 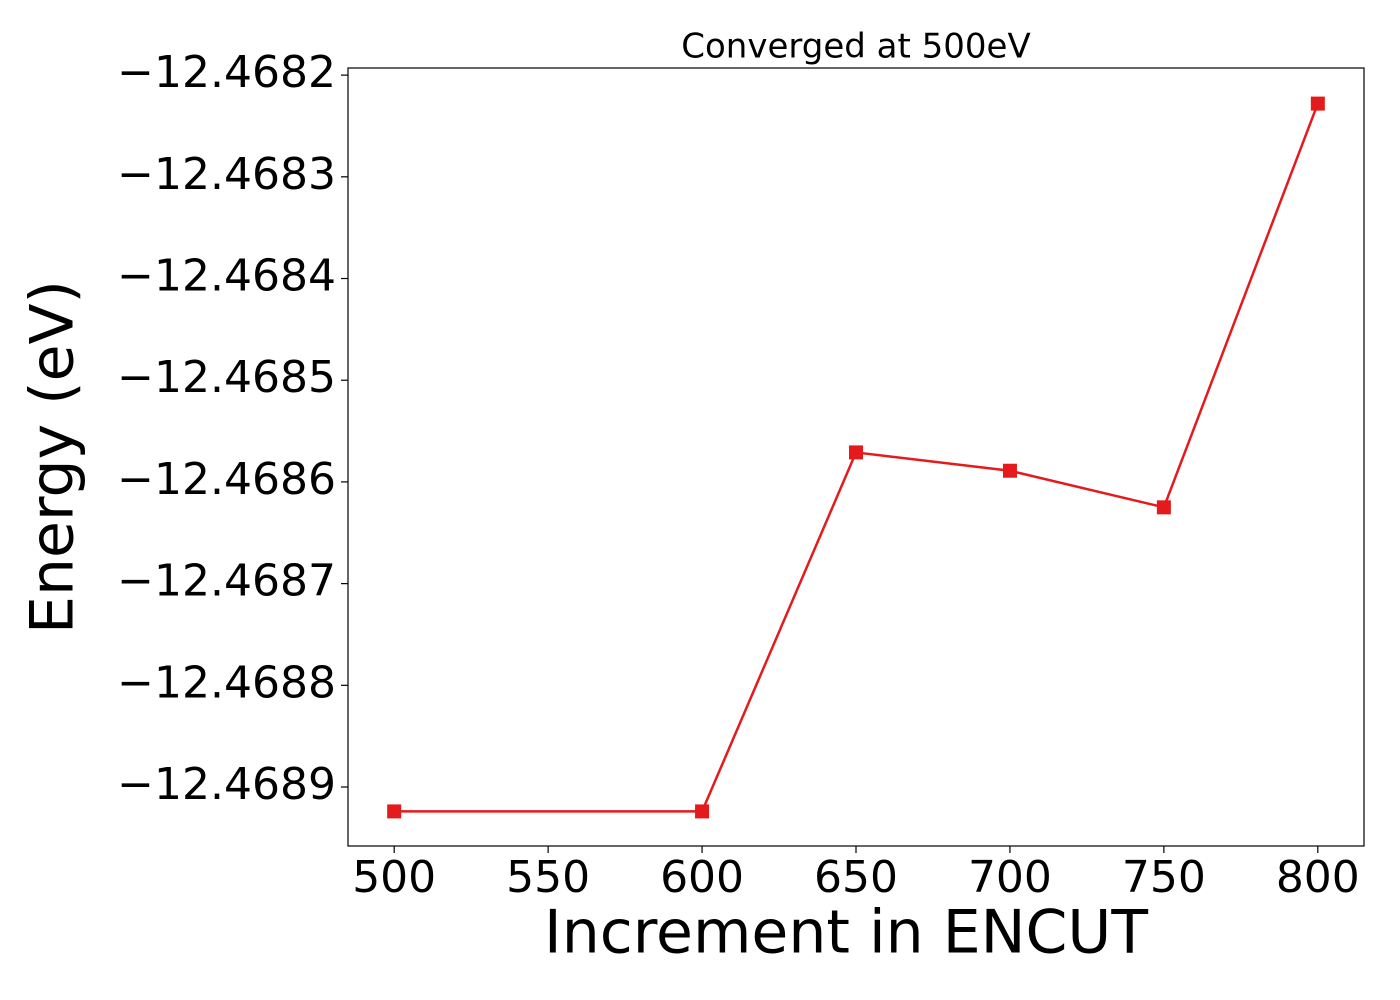 I want to click on y-tick-label: −12.4688, so click(x=226, y=682).